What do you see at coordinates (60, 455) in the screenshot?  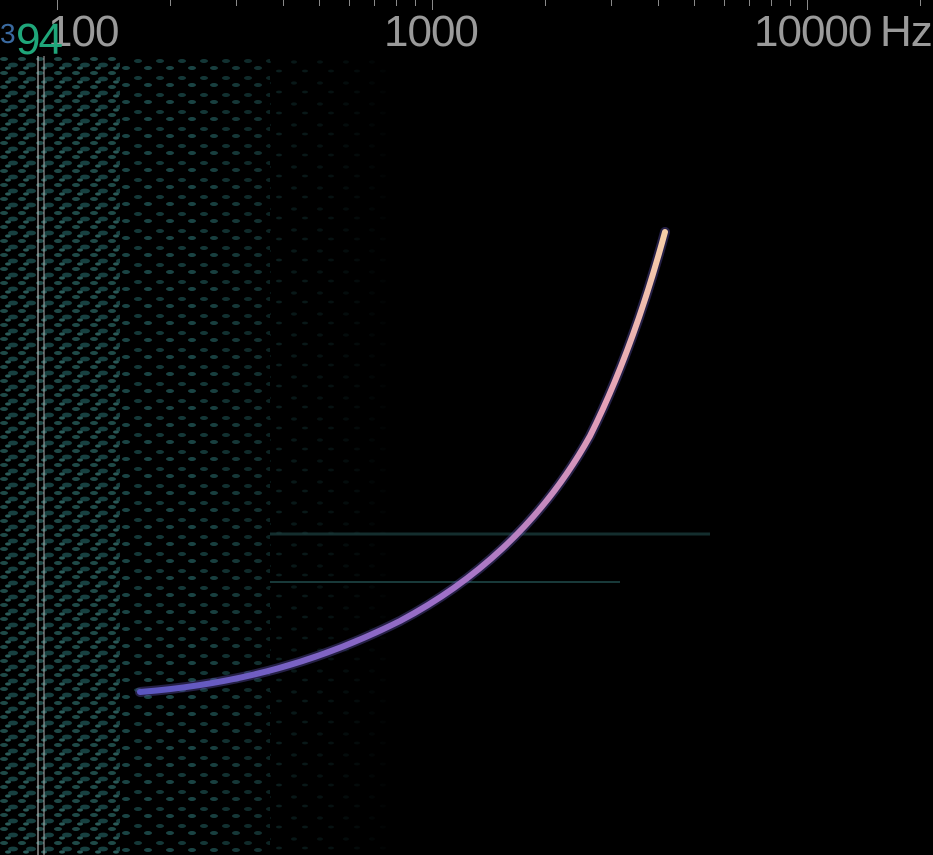 I see `noise-band-low` at bounding box center [60, 455].